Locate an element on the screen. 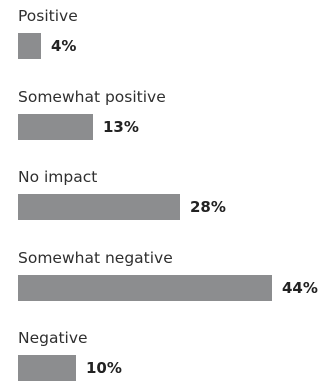  category-label: Positive is located at coordinates (48, 16).